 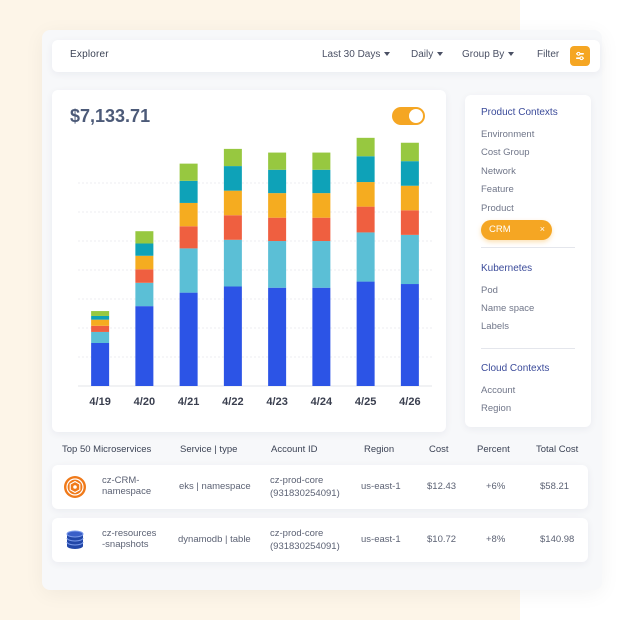 I want to click on bar-segment-4-19-s4, so click(x=100, y=317).